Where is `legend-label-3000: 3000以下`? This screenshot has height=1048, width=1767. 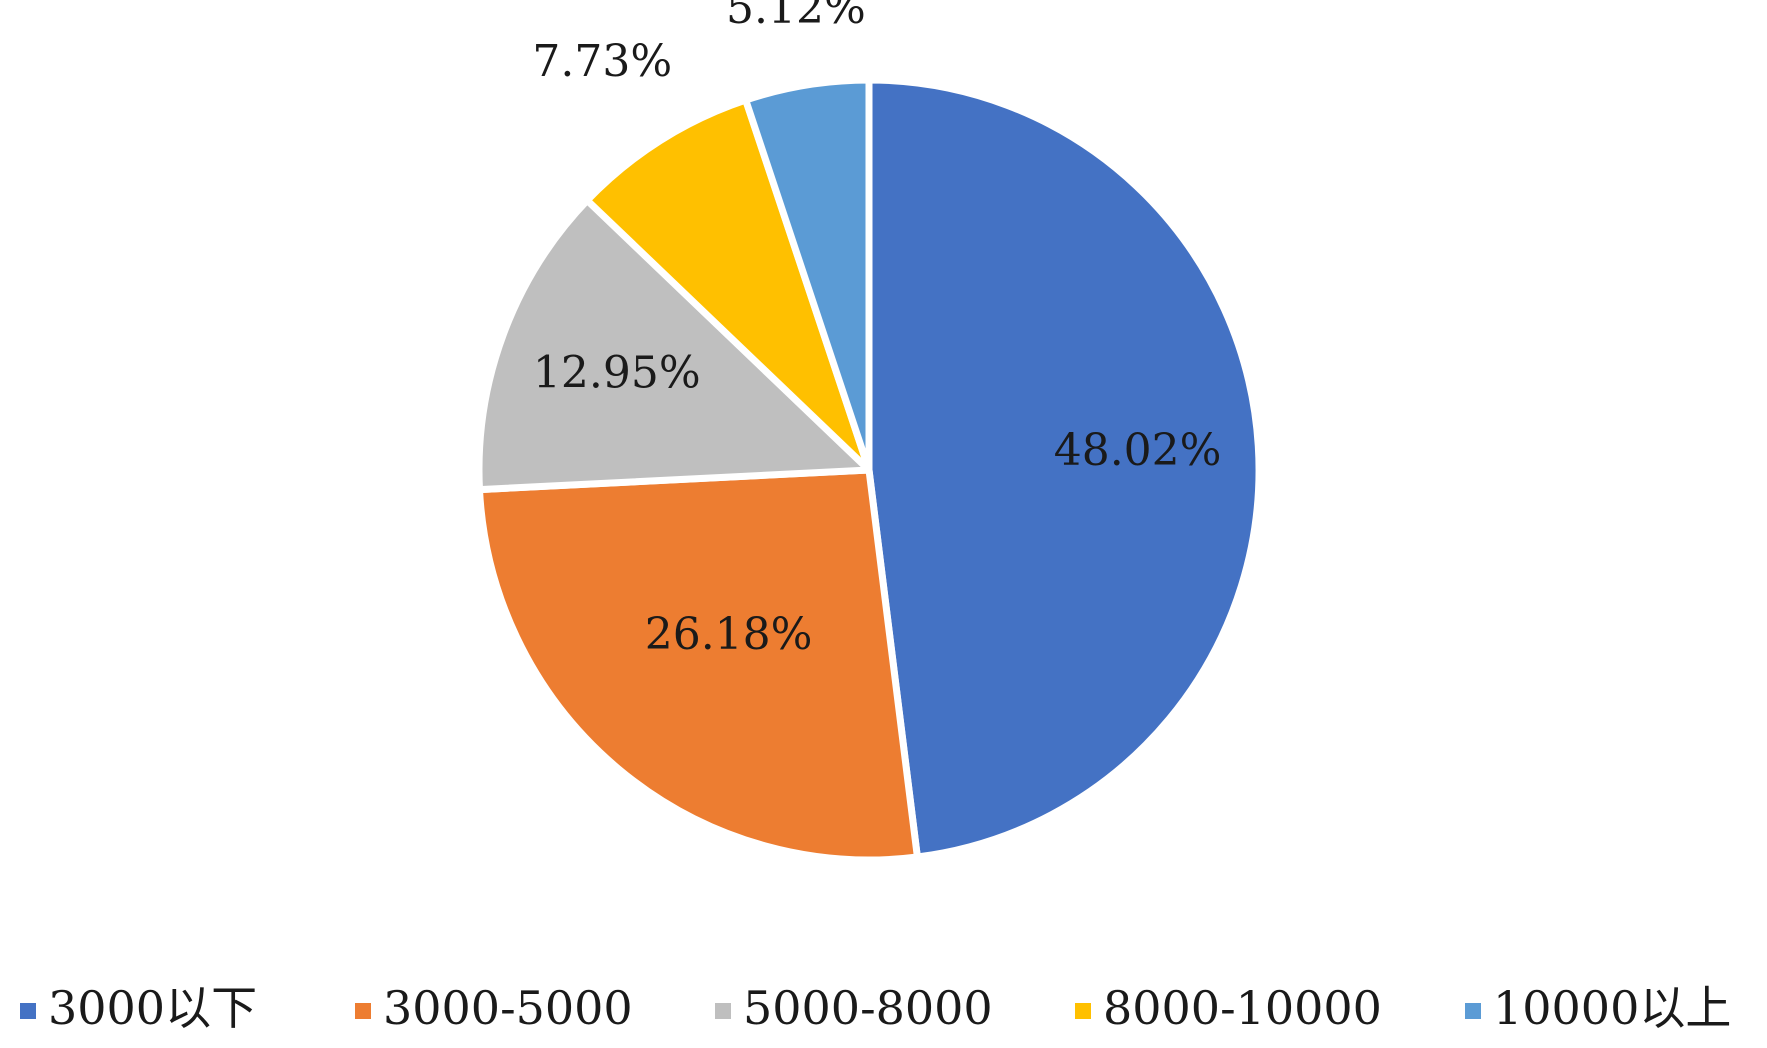
legend-label-3000: 3000以下 is located at coordinates (152, 1008).